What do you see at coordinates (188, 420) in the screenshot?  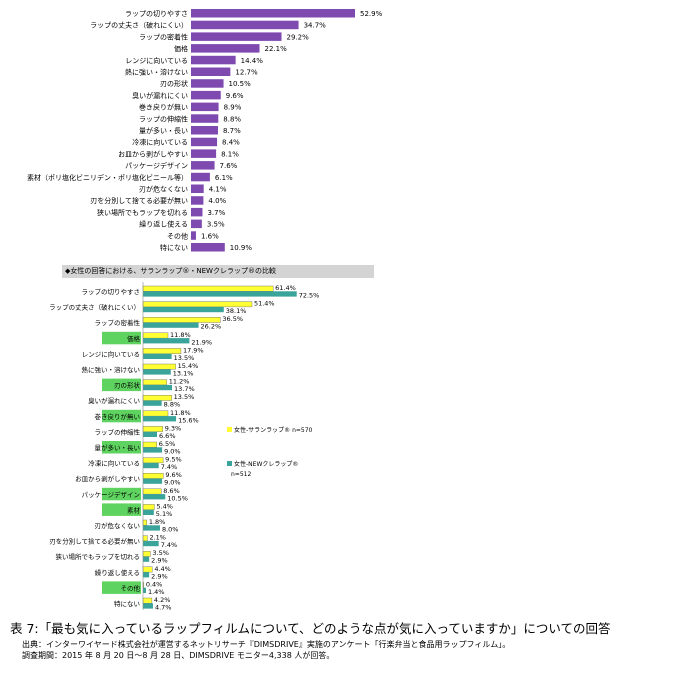 I see `value-label-series2: 15.6%` at bounding box center [188, 420].